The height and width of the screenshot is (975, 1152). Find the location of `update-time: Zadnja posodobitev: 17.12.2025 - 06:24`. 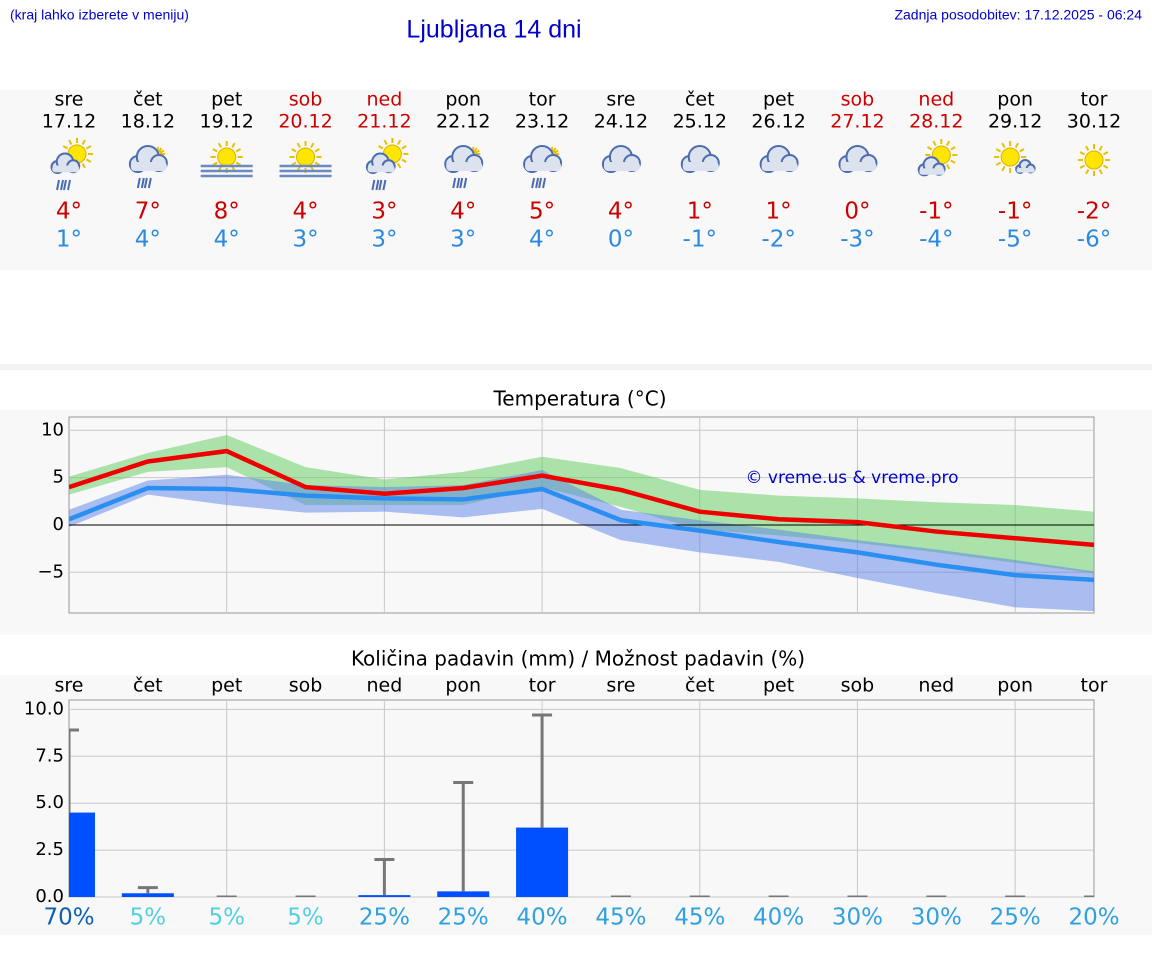

update-time: Zadnja posodobitev: 17.12.2025 - 06:24 is located at coordinates (1018, 15).